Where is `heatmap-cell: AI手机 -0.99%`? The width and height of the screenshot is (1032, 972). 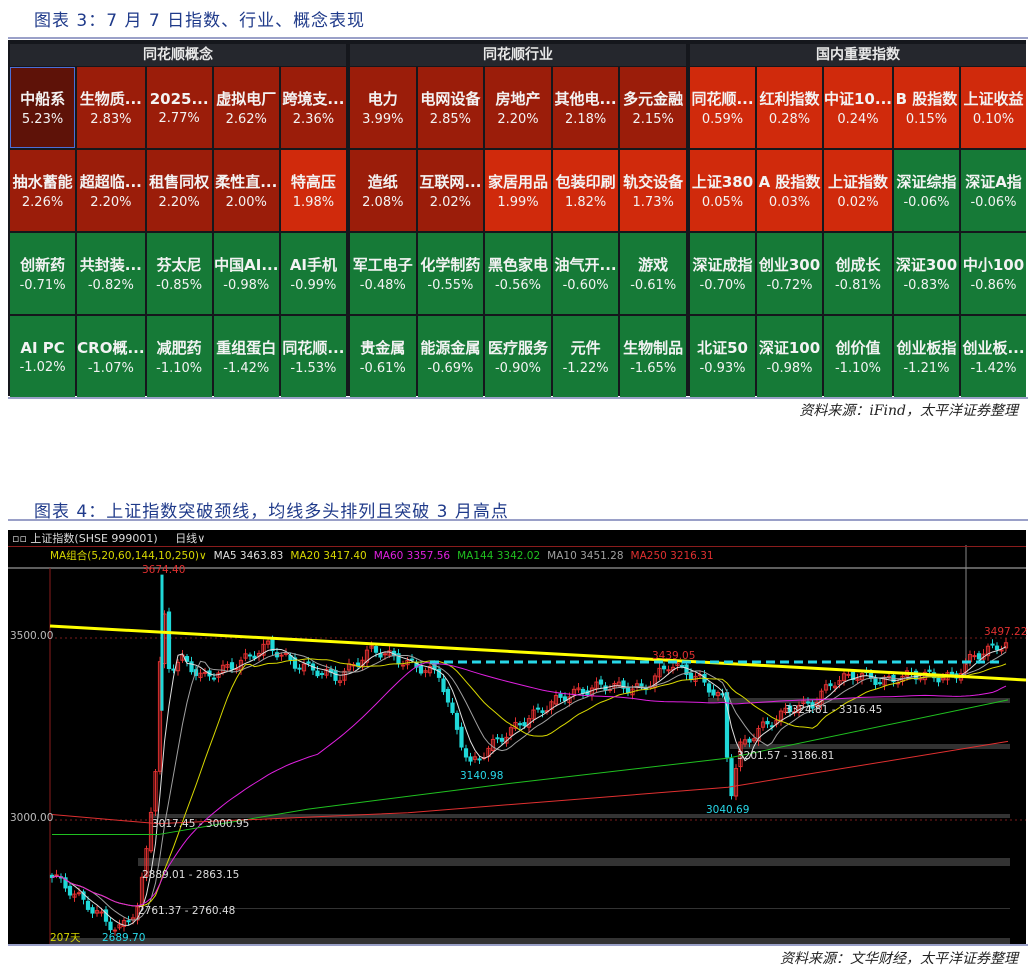 heatmap-cell: AI手机 -0.99% is located at coordinates (313, 273).